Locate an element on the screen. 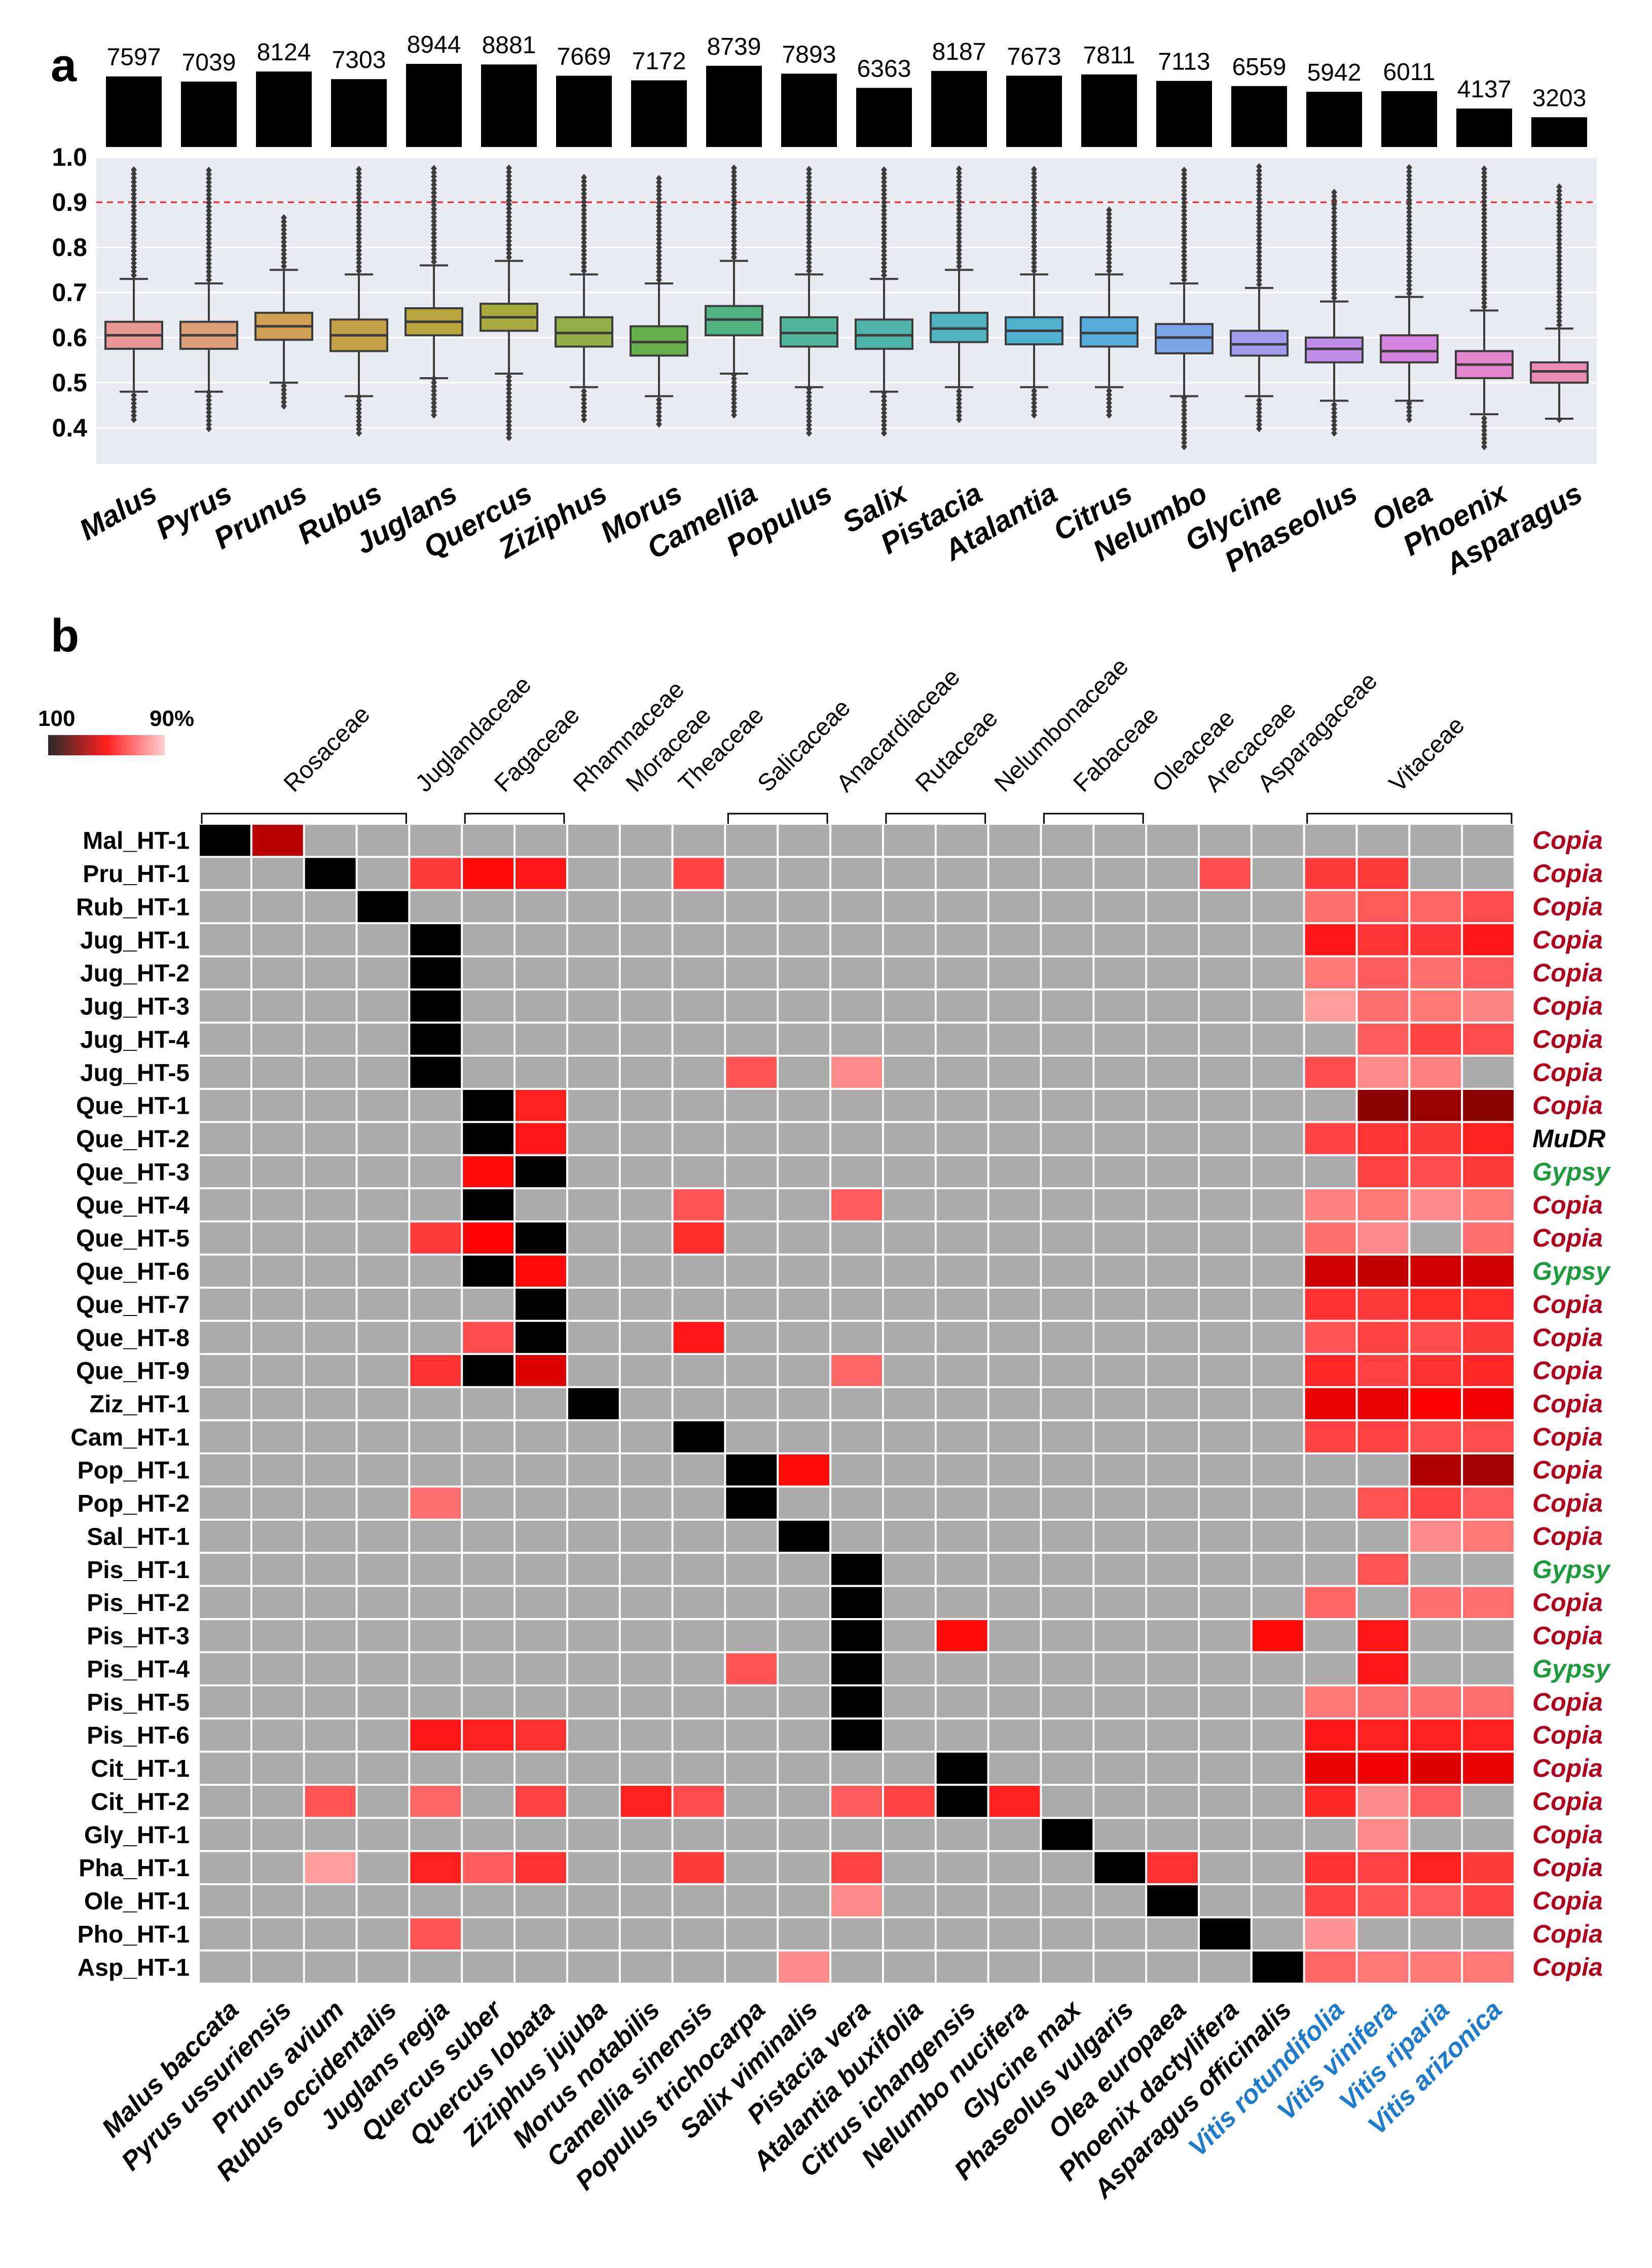  row-label: Que_HT-7 is located at coordinates (133, 1305).